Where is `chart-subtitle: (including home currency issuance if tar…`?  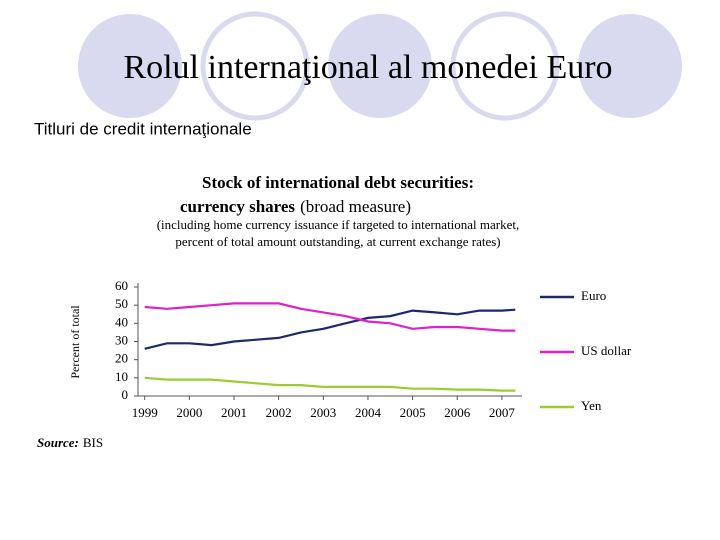 chart-subtitle: (including home currency issuance if tar… is located at coordinates (338, 224).